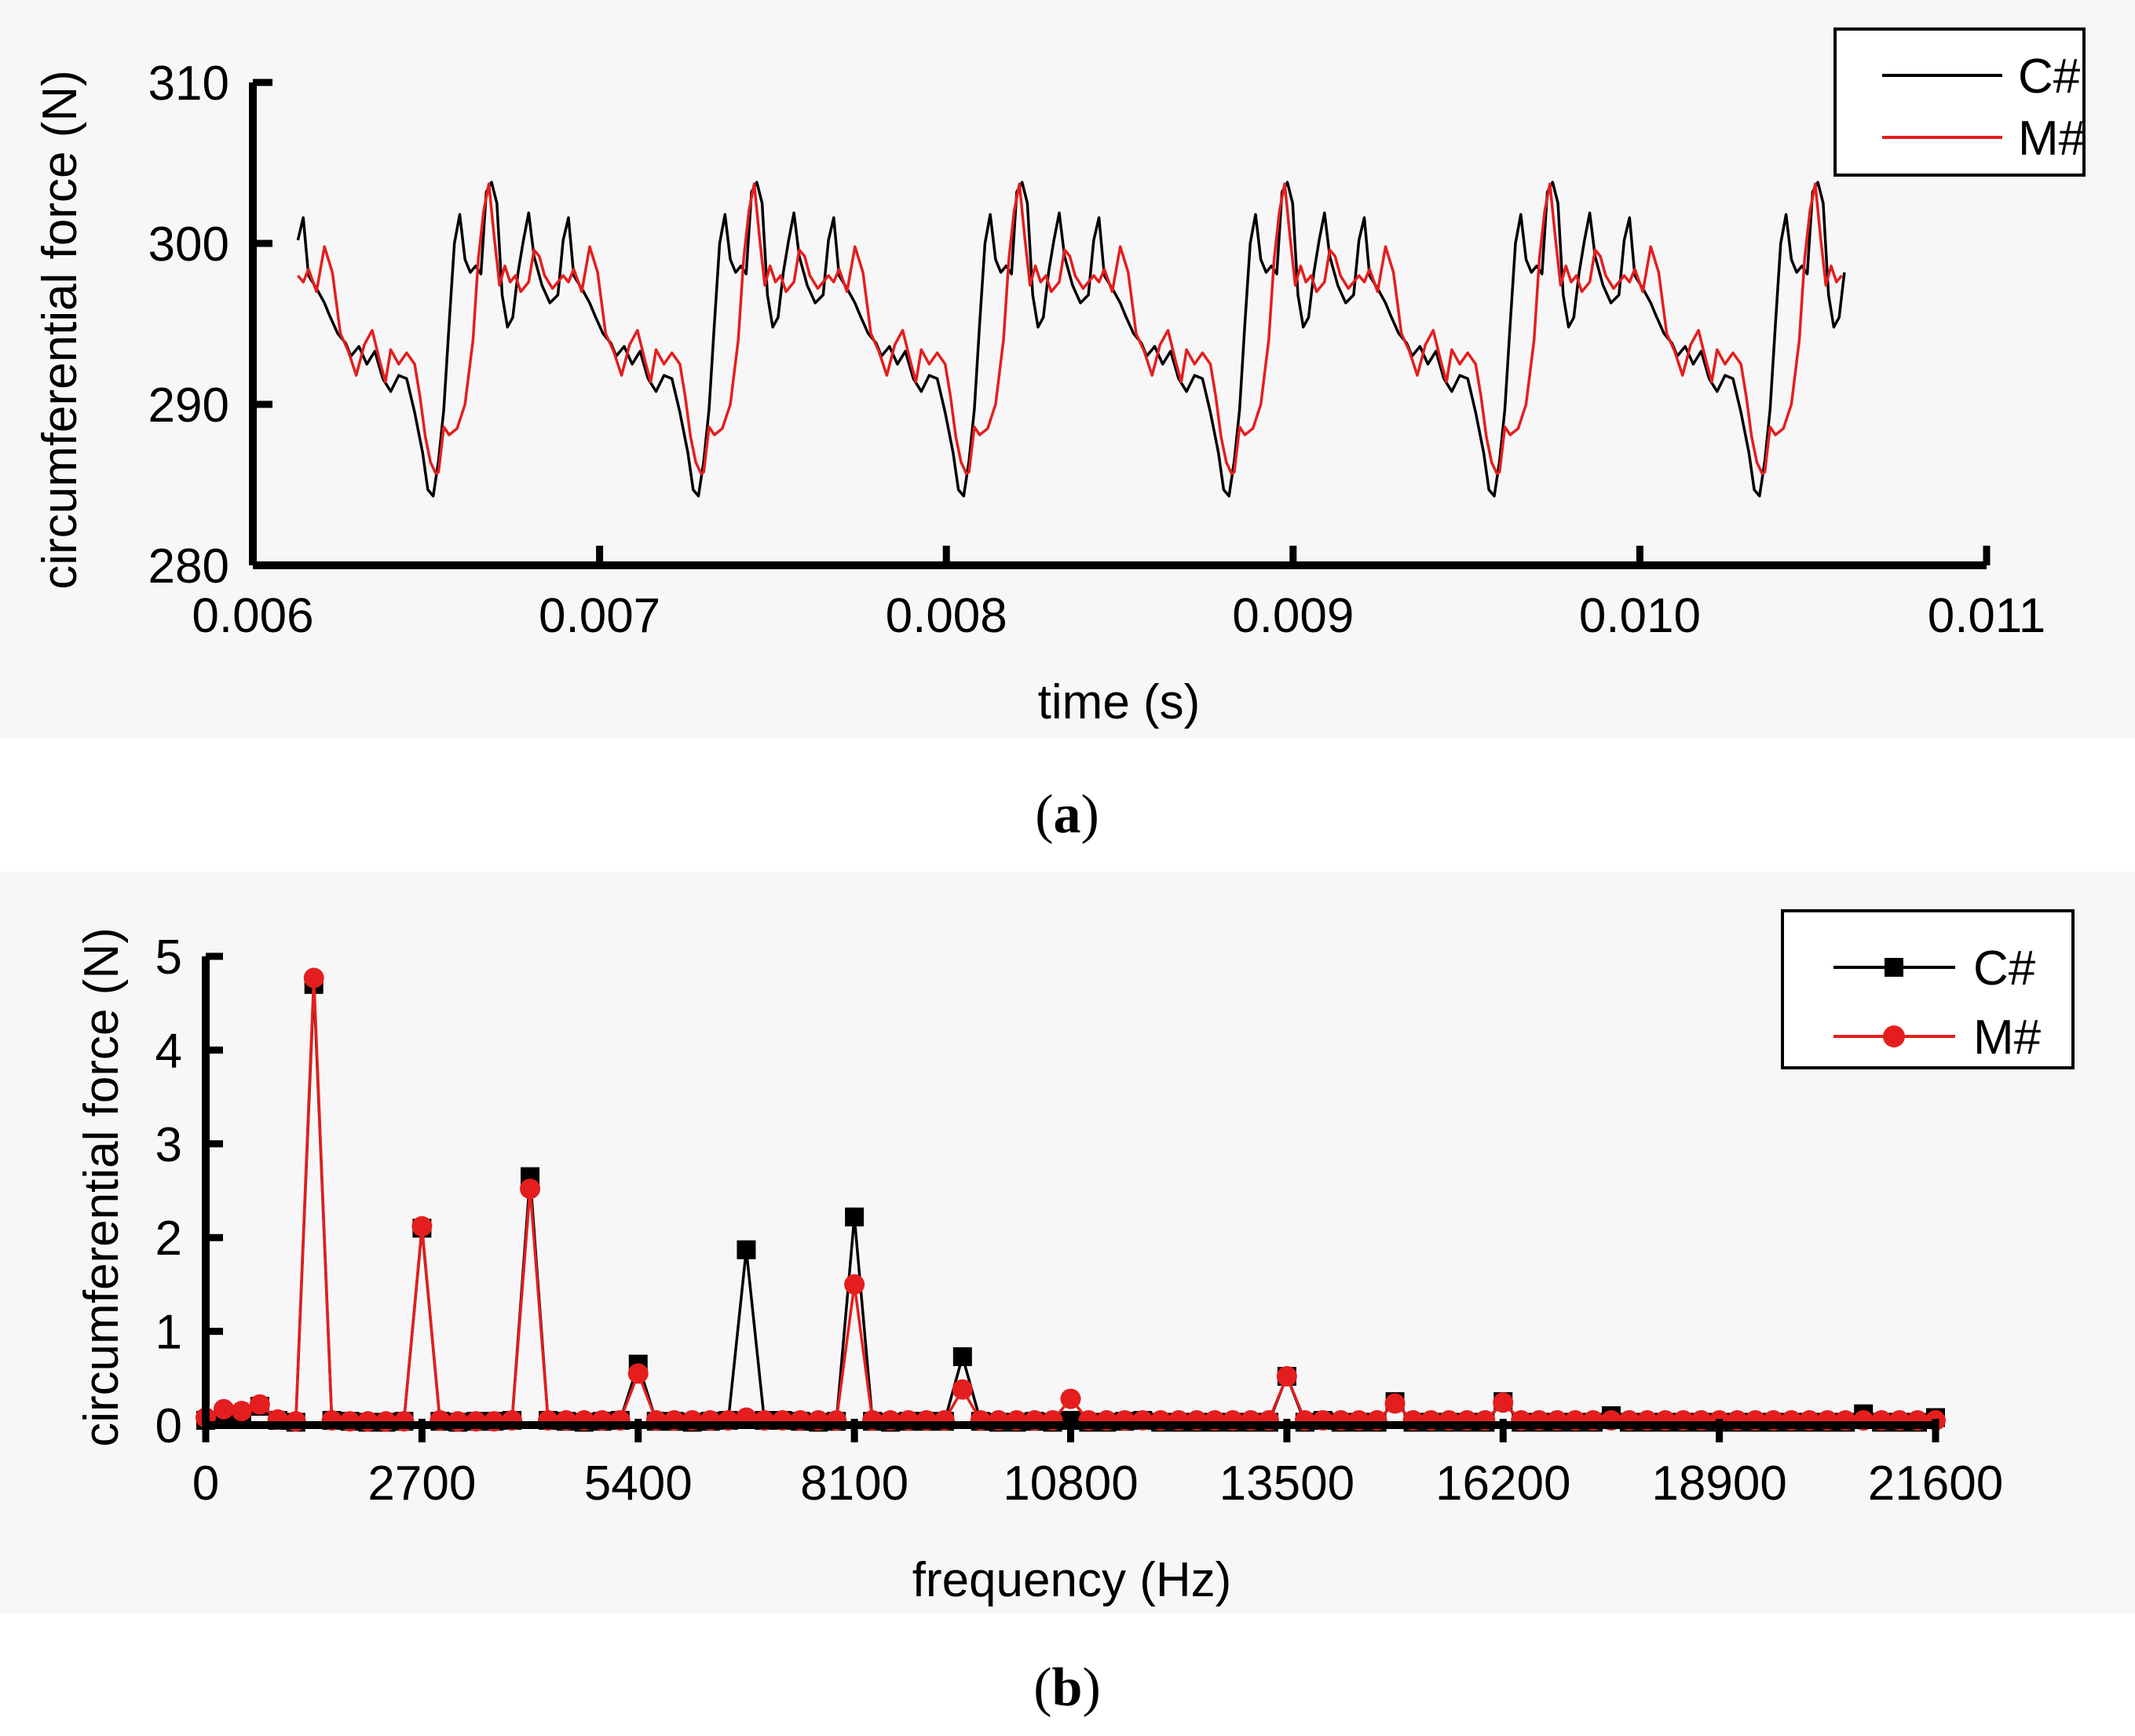 This screenshot has width=2135, height=1736. What do you see at coordinates (2005, 968) in the screenshot?
I see `panel-b-legend-label-c: C#` at bounding box center [2005, 968].